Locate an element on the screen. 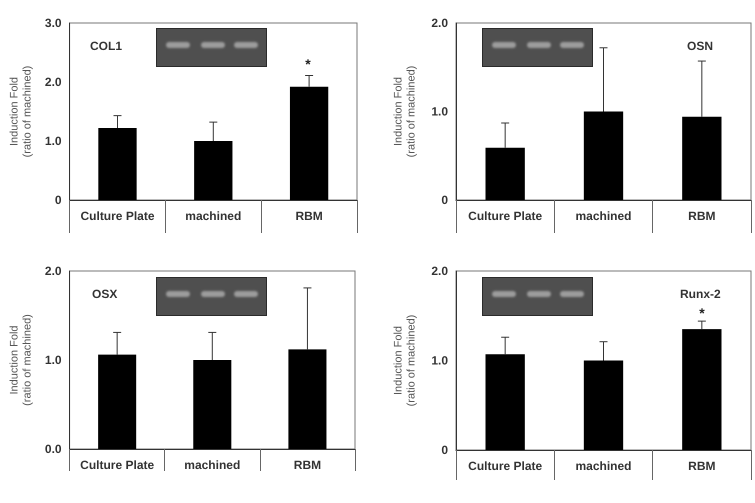 Image resolution: width=755 pixels, height=503 pixels. text: OSX is located at coordinates (105, 294).